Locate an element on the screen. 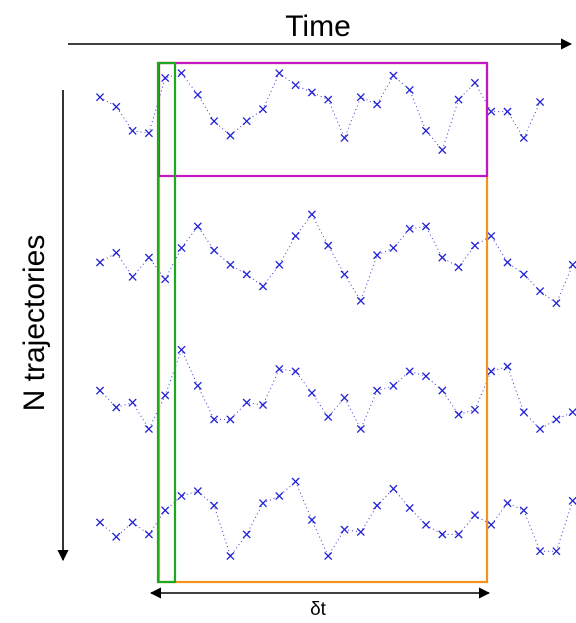 Image resolution: width=576 pixels, height=623 pixels. green-time-slice-box is located at coordinates (166, 322).